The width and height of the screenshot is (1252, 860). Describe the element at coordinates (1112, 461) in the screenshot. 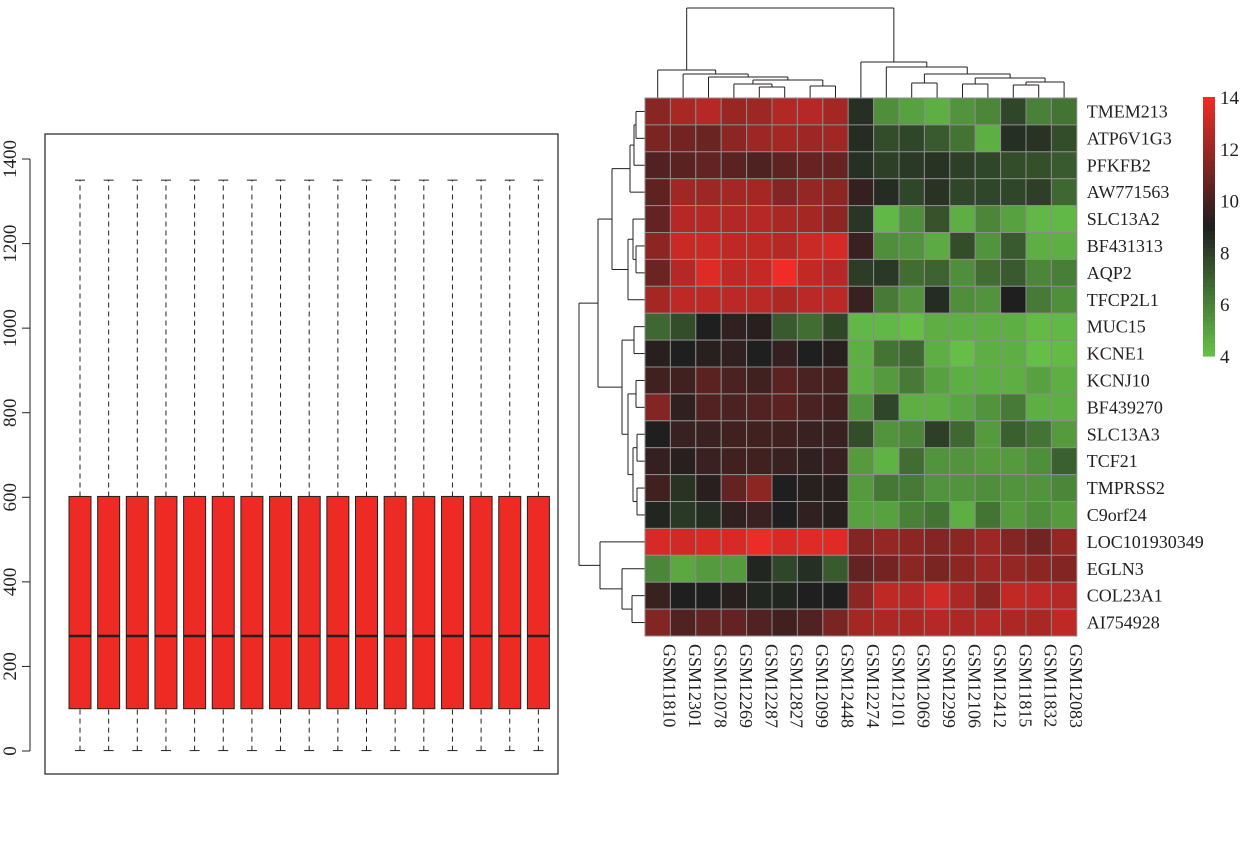

I see `row-label-tcf21: TCF21` at that location.